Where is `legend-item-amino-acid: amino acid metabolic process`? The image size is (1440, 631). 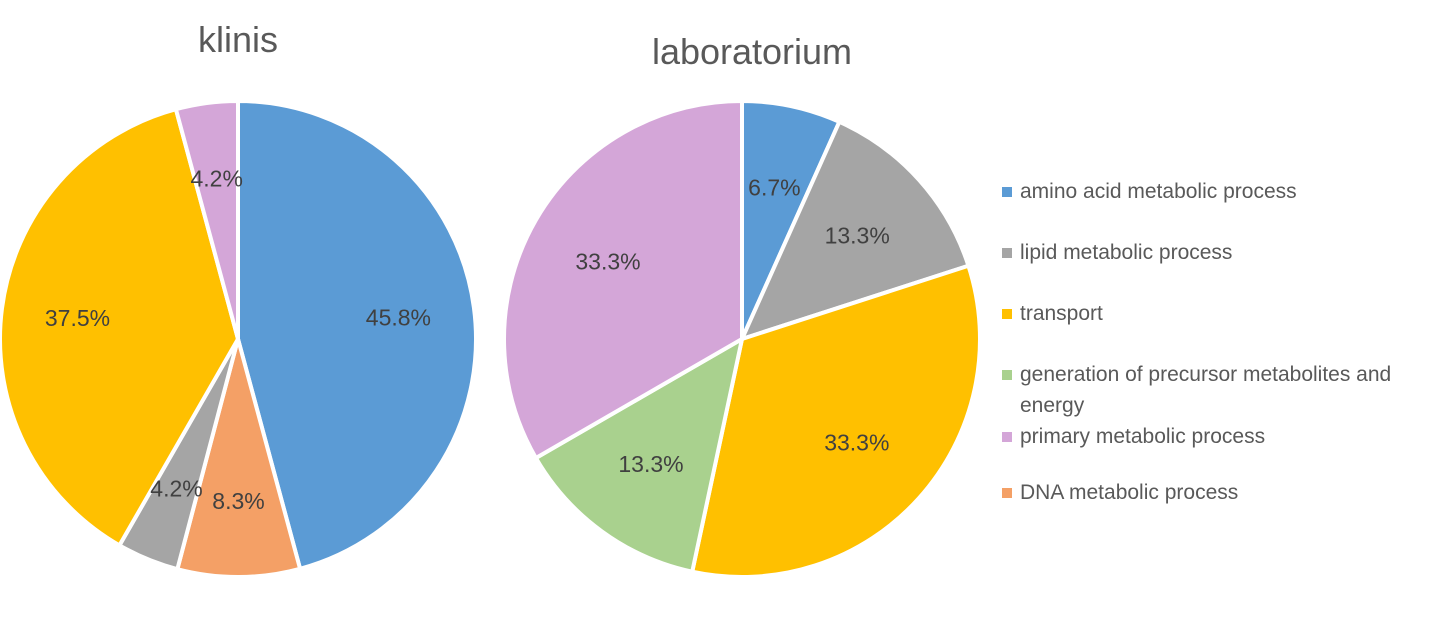 legend-item-amino-acid: amino acid metabolic process is located at coordinates (1220, 191).